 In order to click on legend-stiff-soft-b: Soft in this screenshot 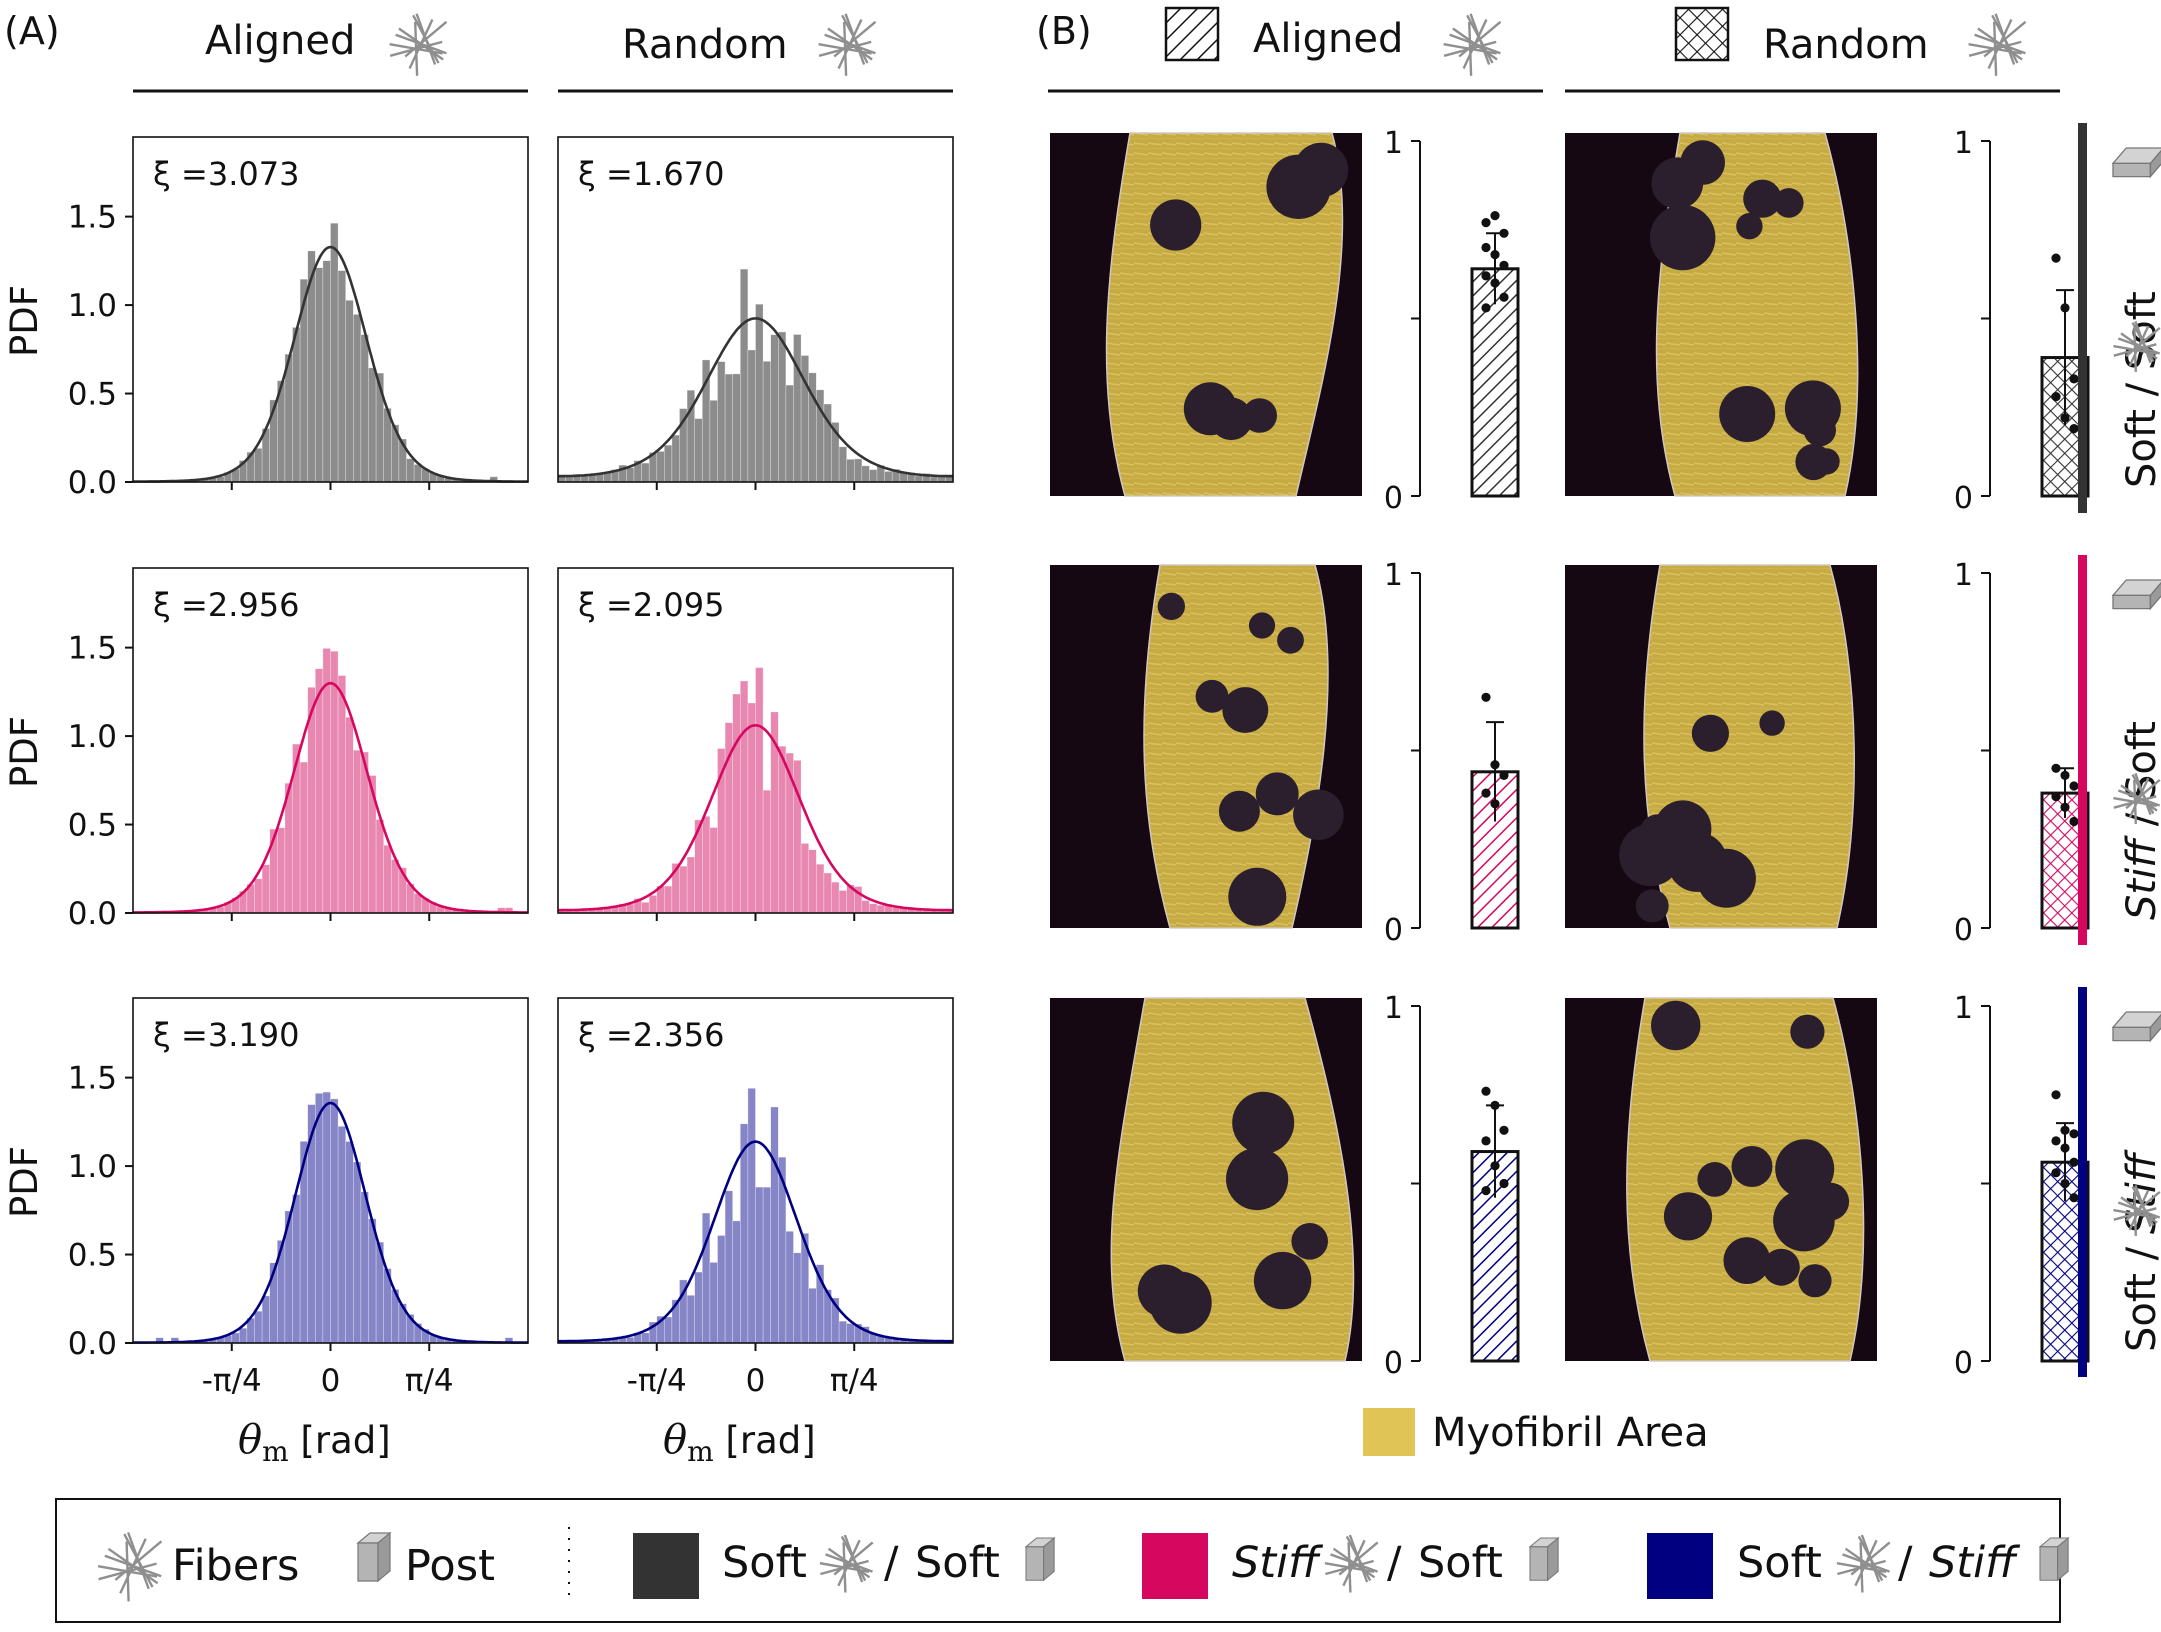, I will do `click(1460, 1563)`.